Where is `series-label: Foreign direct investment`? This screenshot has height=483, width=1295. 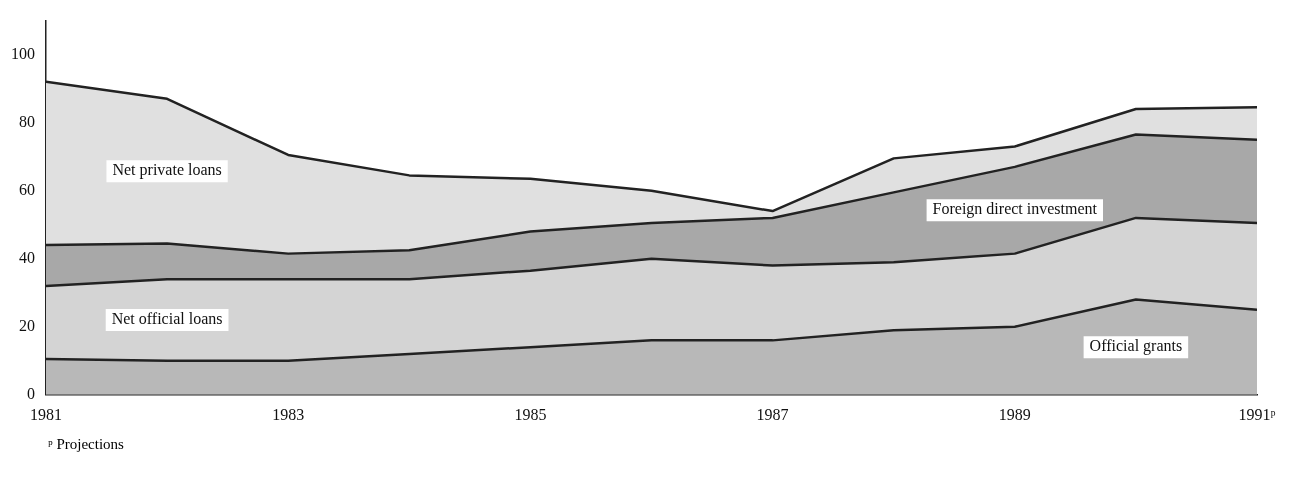
series-label: Foreign direct investment is located at coordinates (1015, 209).